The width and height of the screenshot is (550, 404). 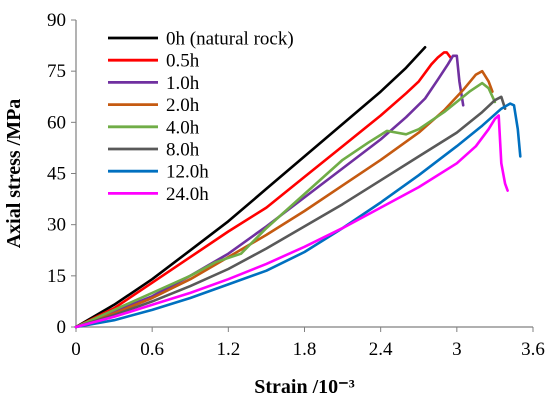 I want to click on legend-label: 4.0h, so click(x=183, y=127).